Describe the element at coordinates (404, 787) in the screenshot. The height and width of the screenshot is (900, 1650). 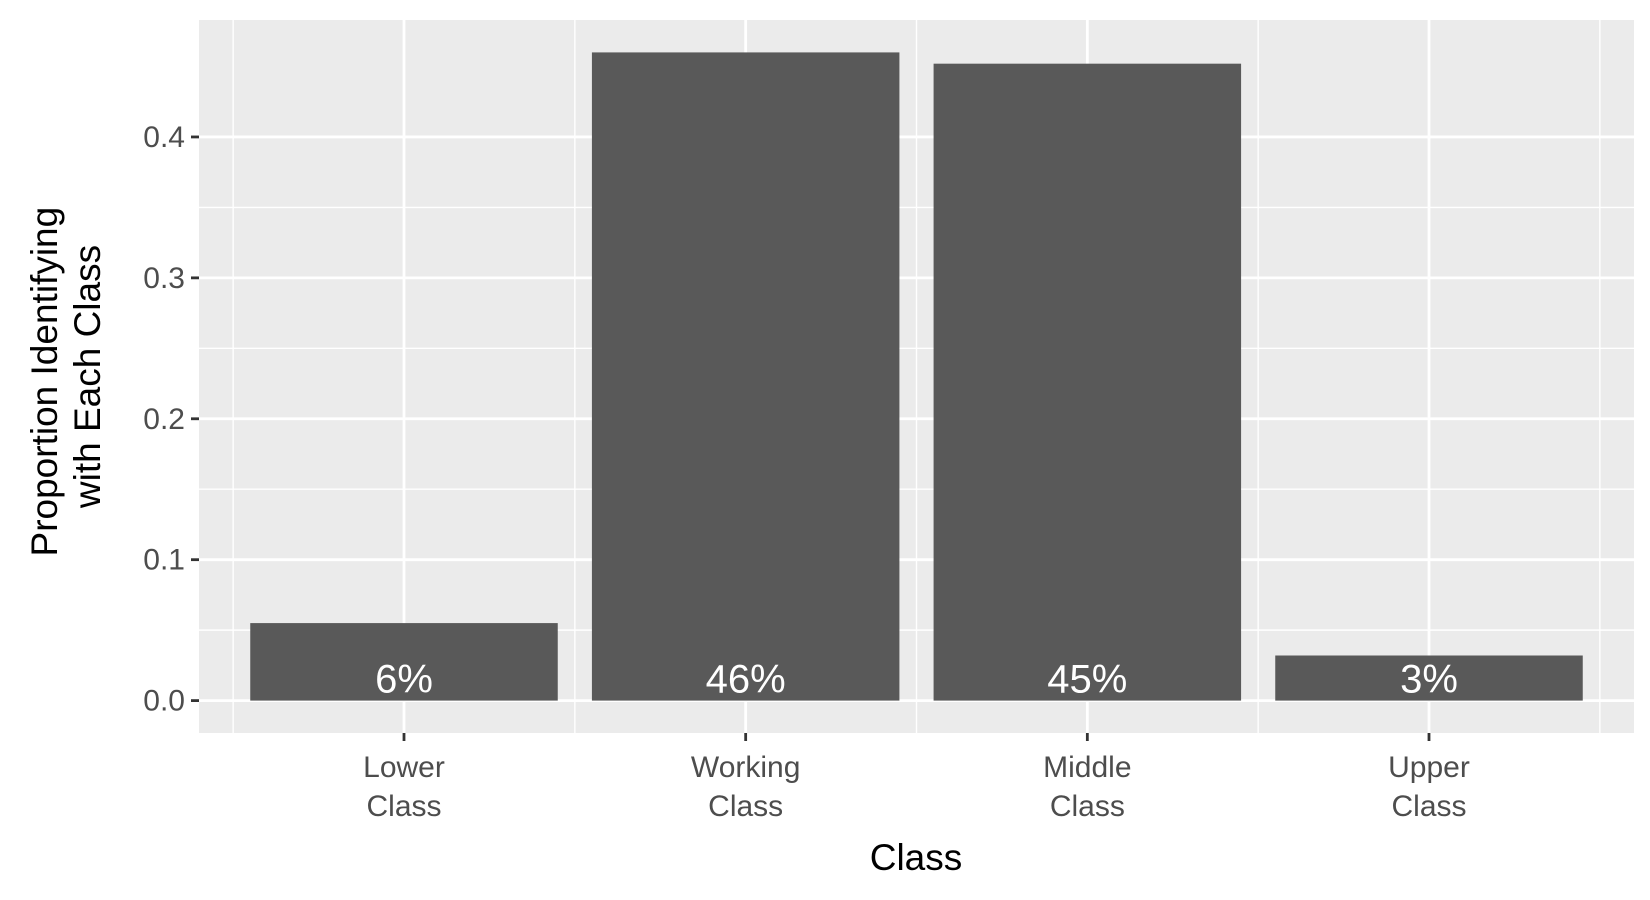
I see `x-tick-label: Lower Class` at that location.